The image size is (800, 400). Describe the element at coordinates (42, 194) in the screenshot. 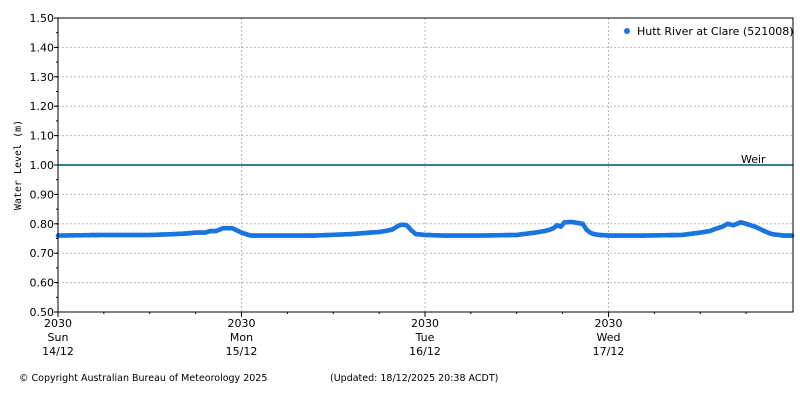

I see `y-tick-label: 0.90` at that location.